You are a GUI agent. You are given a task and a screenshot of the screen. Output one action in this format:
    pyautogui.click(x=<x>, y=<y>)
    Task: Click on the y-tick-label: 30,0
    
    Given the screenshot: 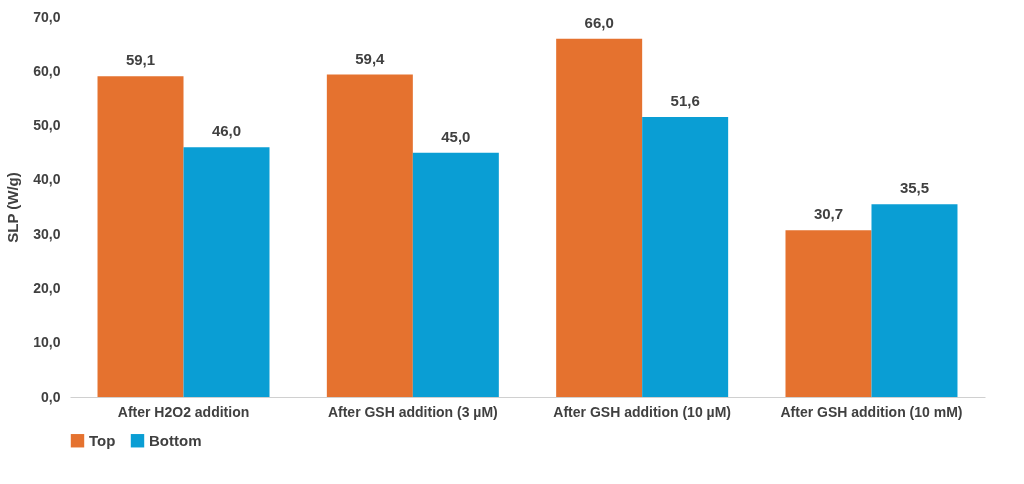 What is the action you would take?
    pyautogui.click(x=47, y=233)
    